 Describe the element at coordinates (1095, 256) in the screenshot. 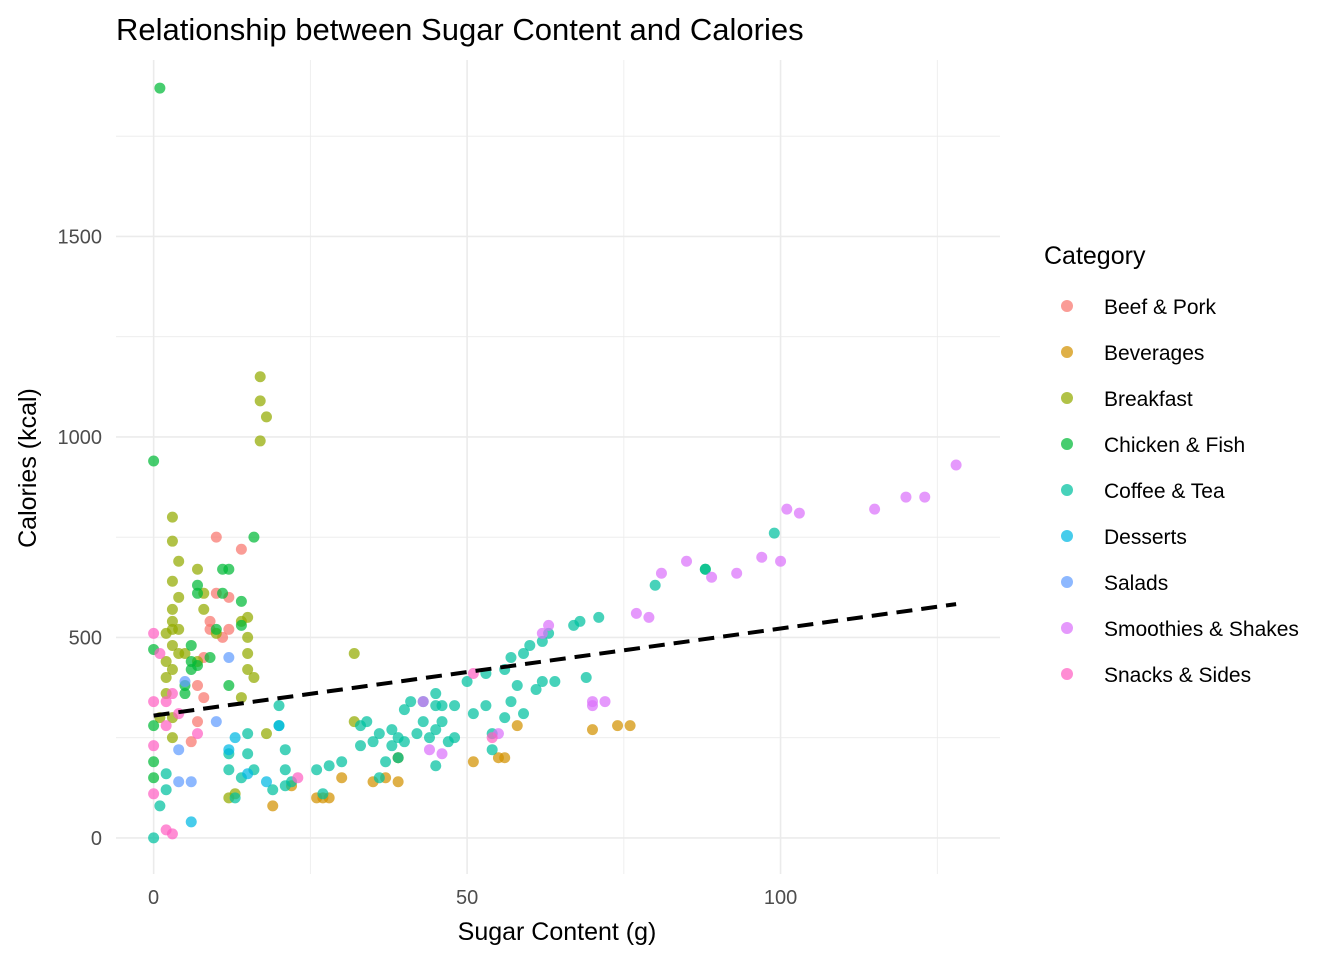

I see `legend-title: Category` at that location.